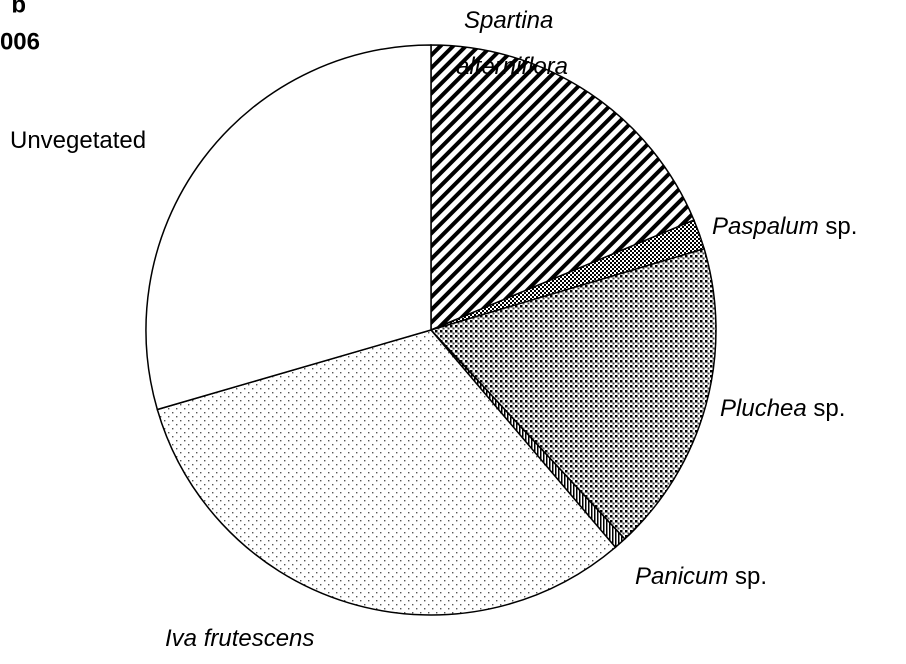  Describe the element at coordinates (20, 41) in the screenshot. I see `chart-title: 006` at that location.